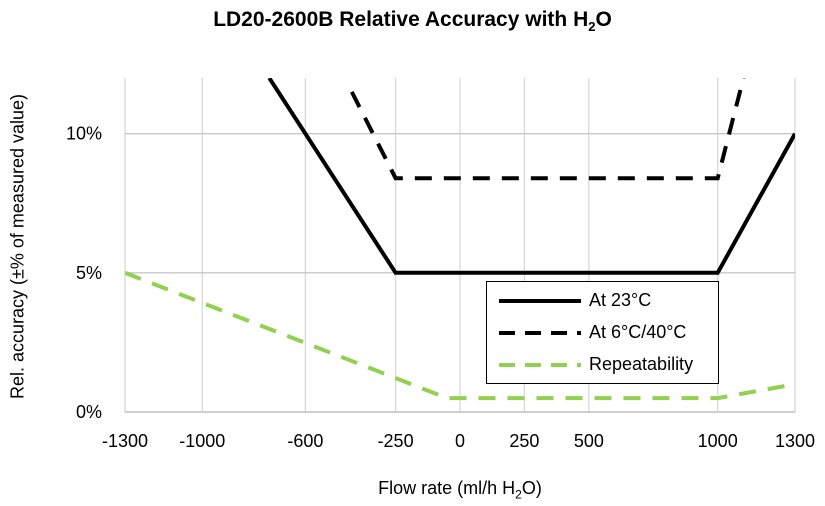 The height and width of the screenshot is (506, 825). Describe the element at coordinates (89, 412) in the screenshot. I see `y-tick-label: 0%` at that location.